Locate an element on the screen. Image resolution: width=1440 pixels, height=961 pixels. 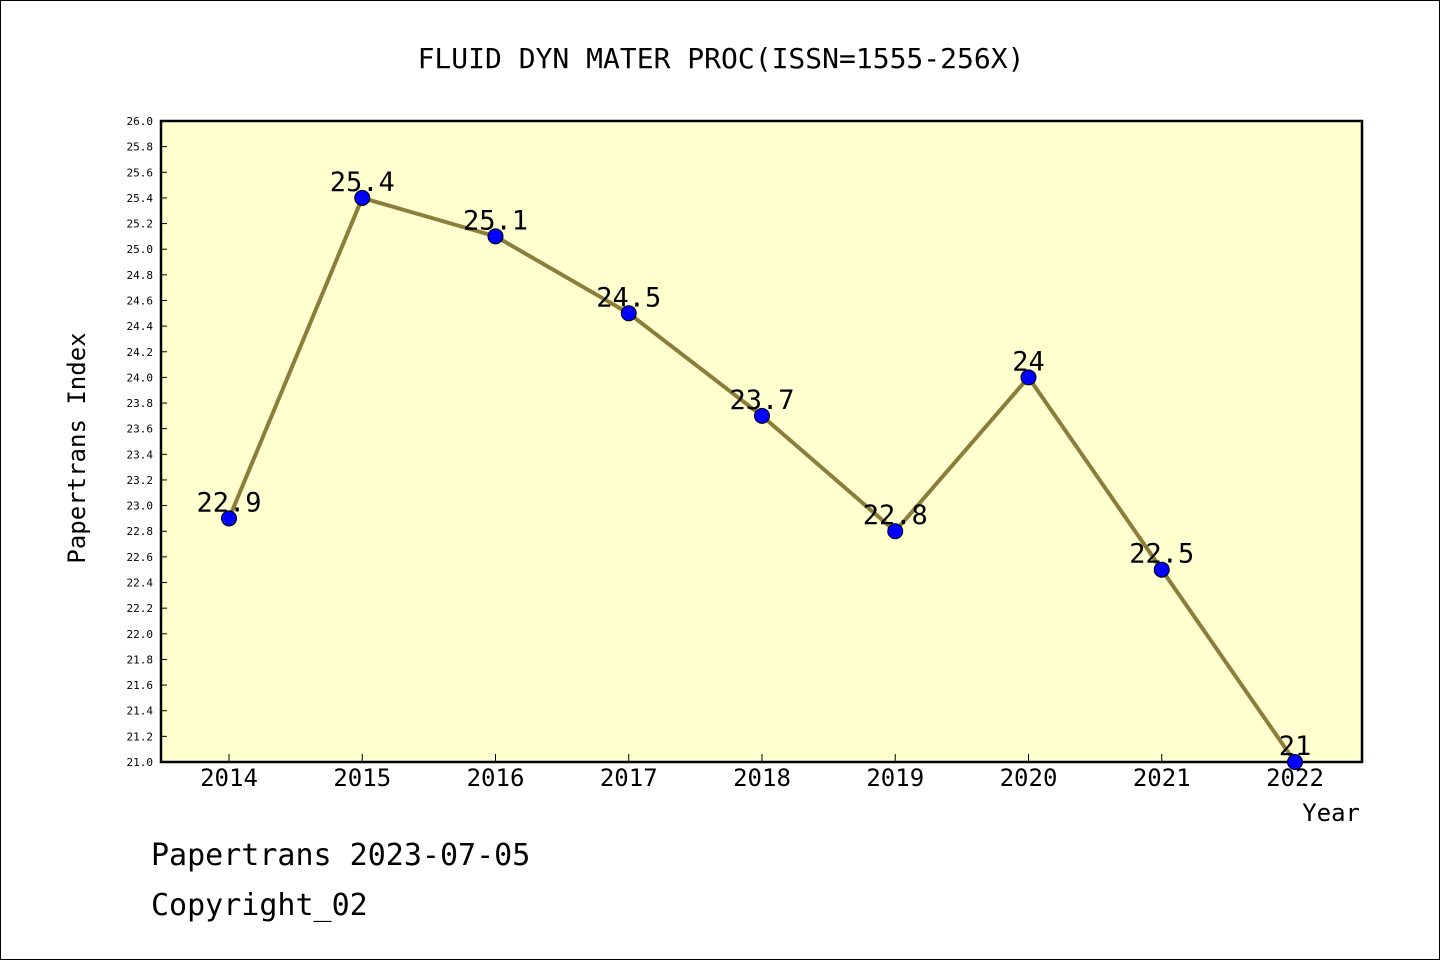
data-point-2018 is located at coordinates (762, 415).